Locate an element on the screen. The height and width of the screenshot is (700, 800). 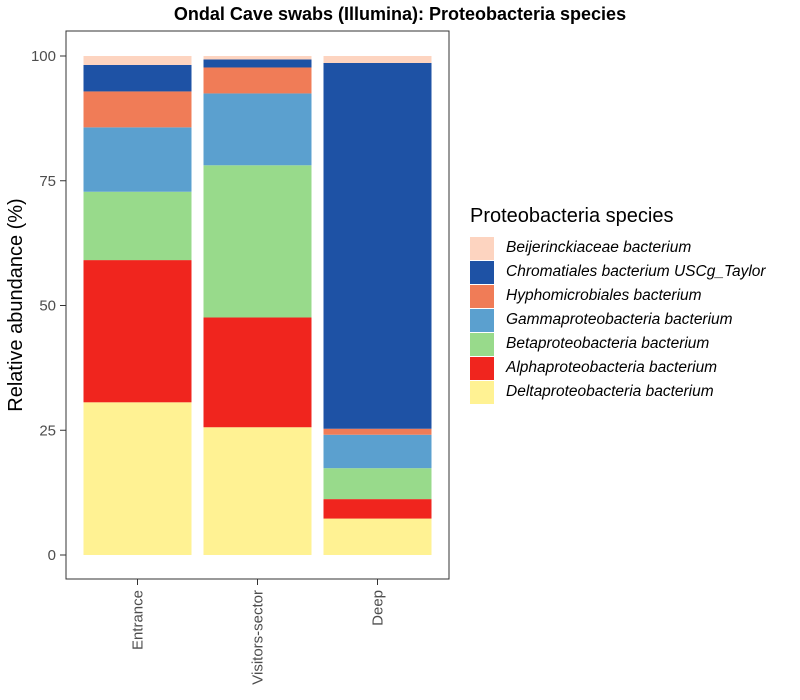
y-tick-label: 100 is located at coordinates (43, 56).